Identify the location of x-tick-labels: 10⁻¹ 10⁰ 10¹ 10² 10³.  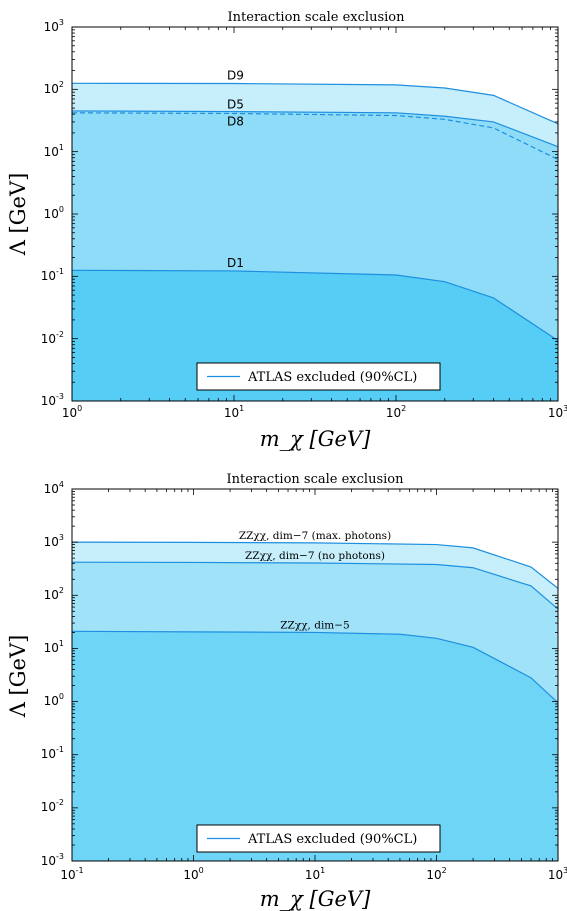
(313, 874).